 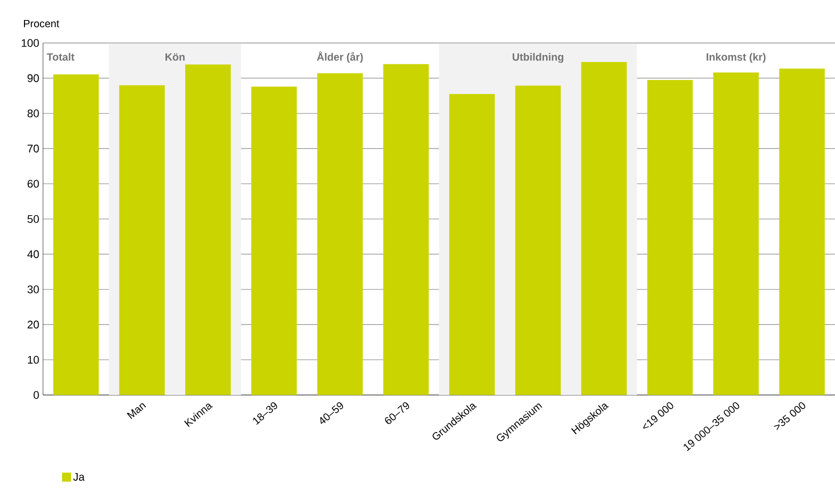 What do you see at coordinates (538, 57) in the screenshot?
I see `band-label: Utbildning` at bounding box center [538, 57].